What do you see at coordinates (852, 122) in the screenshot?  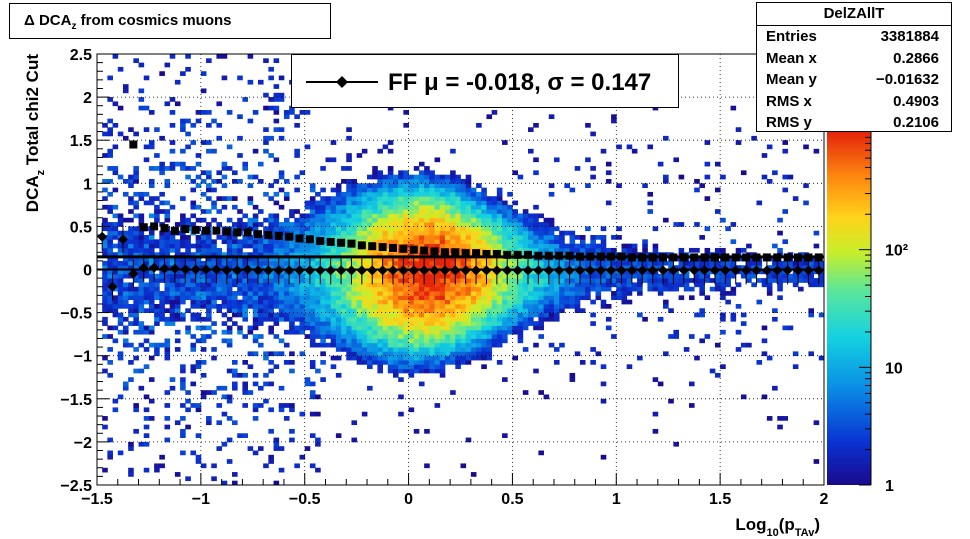 I see `stats-row: RMS y 0.2106` at bounding box center [852, 122].